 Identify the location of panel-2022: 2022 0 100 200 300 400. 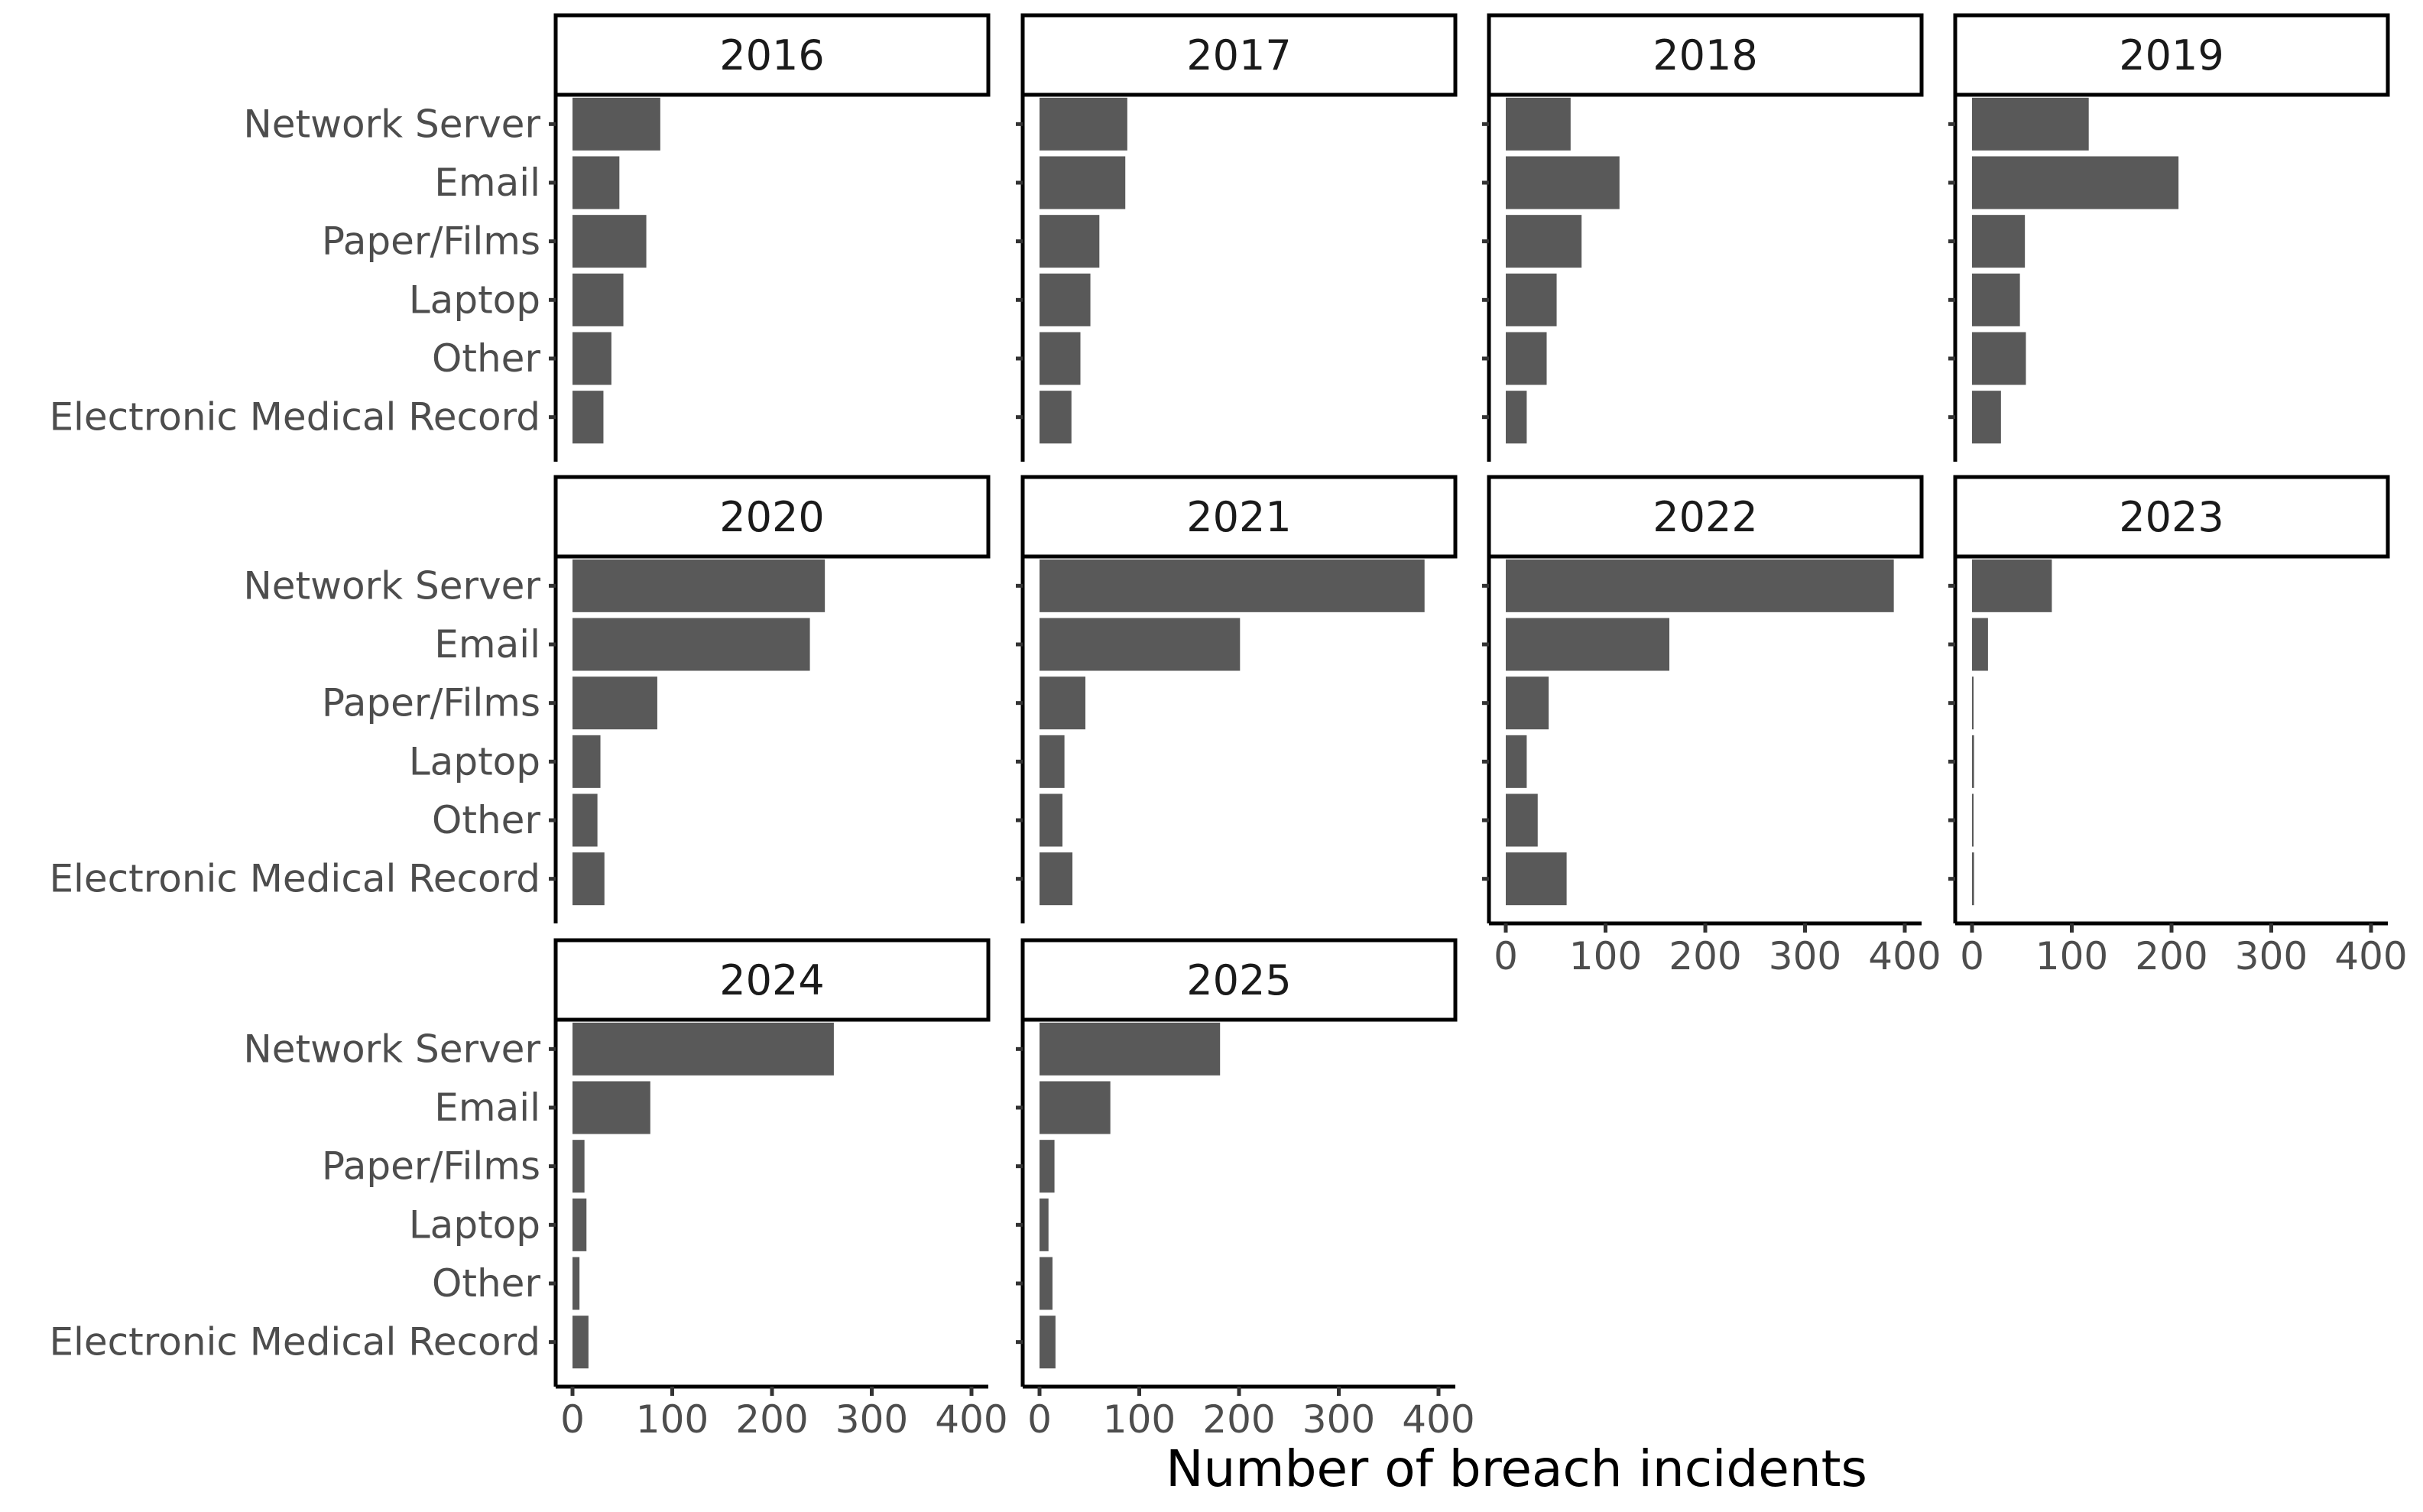
(1711, 726).